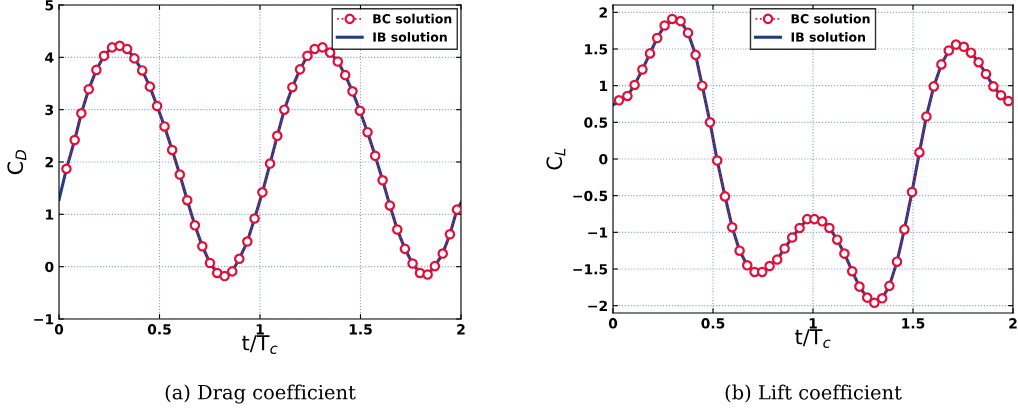  I want to click on text: (a) Drag coefficient, so click(260, 394).